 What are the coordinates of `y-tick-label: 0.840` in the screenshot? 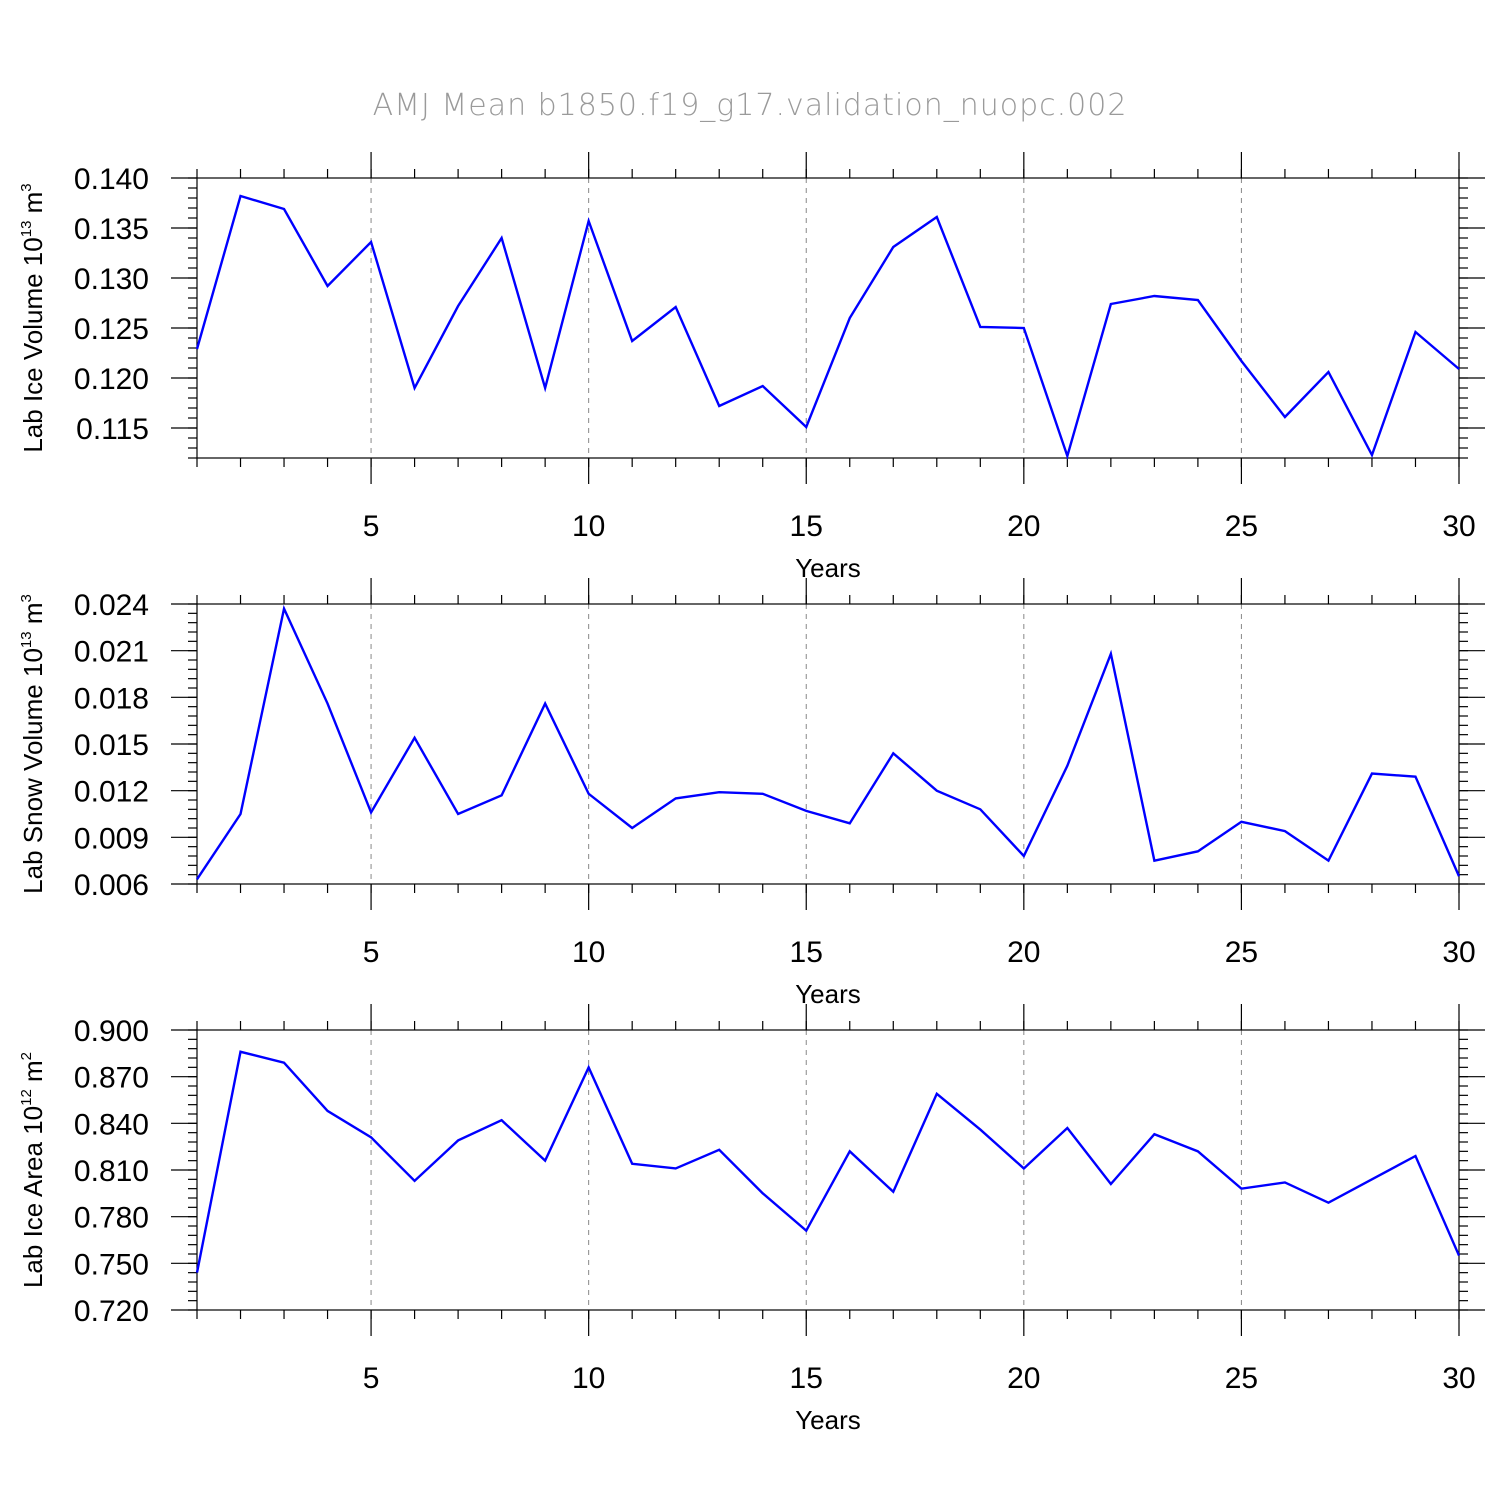 It's located at (111, 1124).